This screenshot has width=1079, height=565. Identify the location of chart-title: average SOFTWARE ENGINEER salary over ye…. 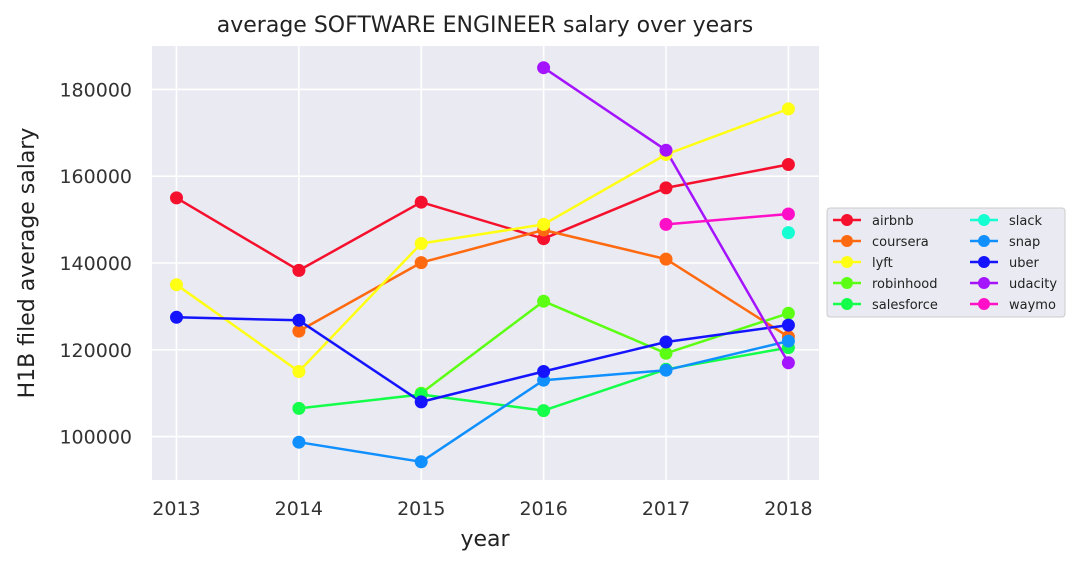
(485, 25).